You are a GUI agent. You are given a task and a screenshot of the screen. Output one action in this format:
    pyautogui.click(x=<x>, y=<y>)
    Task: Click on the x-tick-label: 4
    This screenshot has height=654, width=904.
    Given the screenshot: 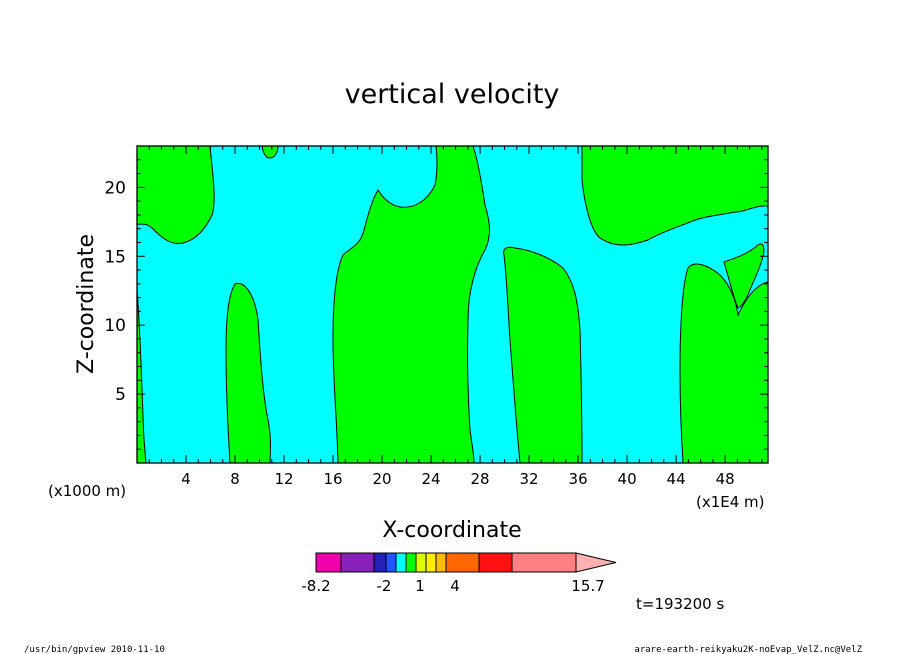 What is the action you would take?
    pyautogui.click(x=186, y=479)
    